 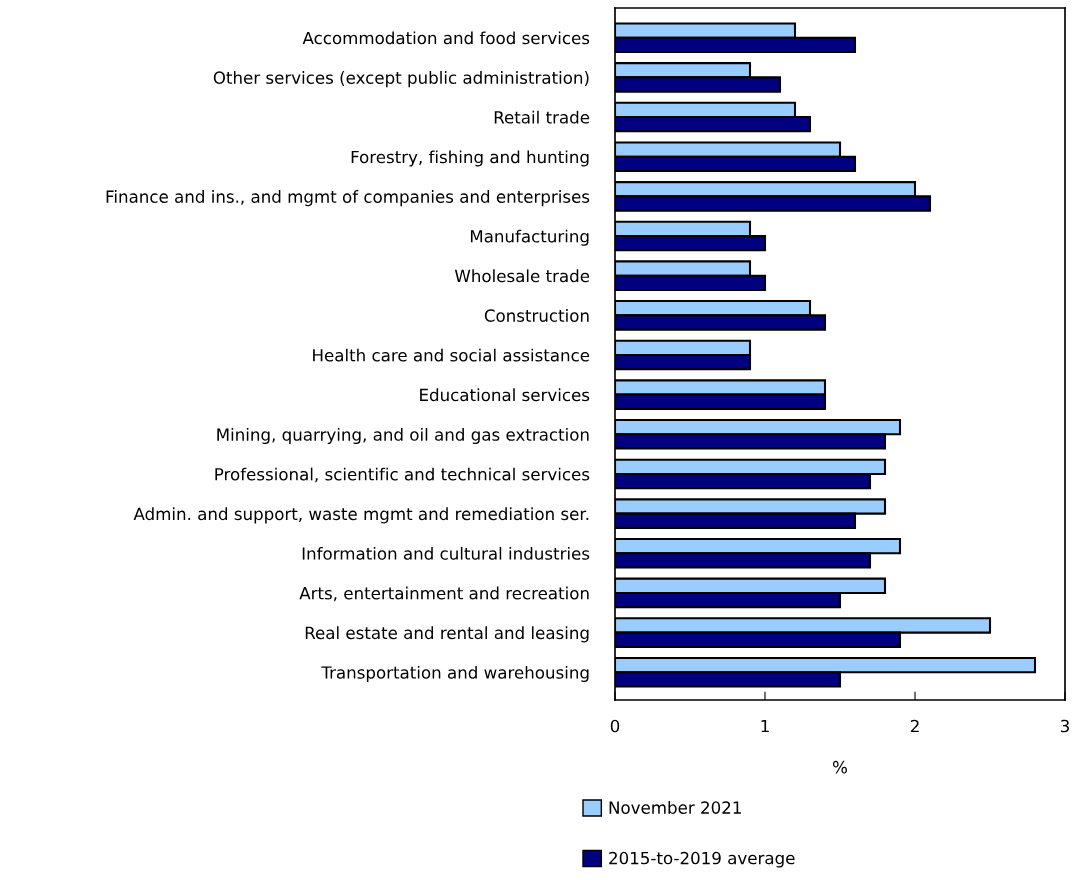 What do you see at coordinates (401, 79) in the screenshot?
I see `y-tick-label: Other services (except public administration)` at bounding box center [401, 79].